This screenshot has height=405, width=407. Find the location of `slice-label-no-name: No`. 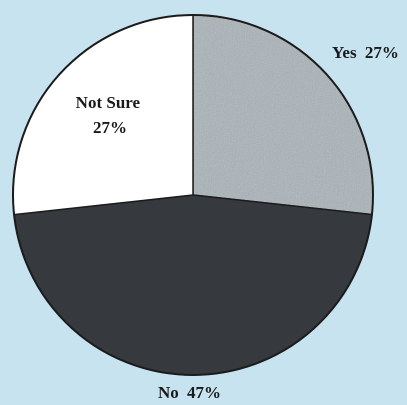

slice-label-no-name: No is located at coordinates (168, 392).